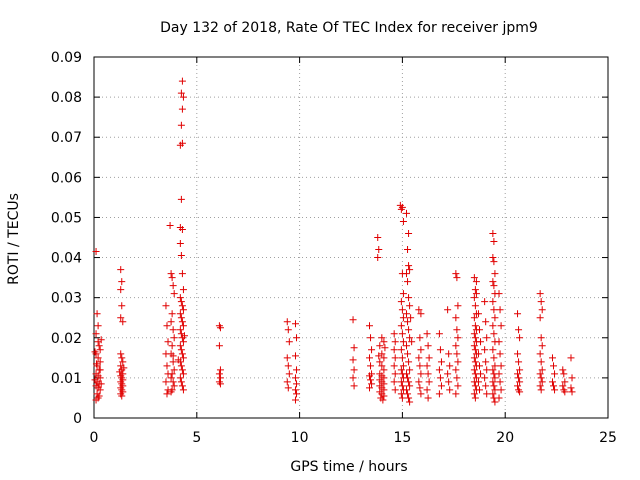 The height and width of the screenshot is (480, 640). What do you see at coordinates (353, 438) in the screenshot?
I see `x-tick-labels: 0 5 10 15 20 25` at bounding box center [353, 438].